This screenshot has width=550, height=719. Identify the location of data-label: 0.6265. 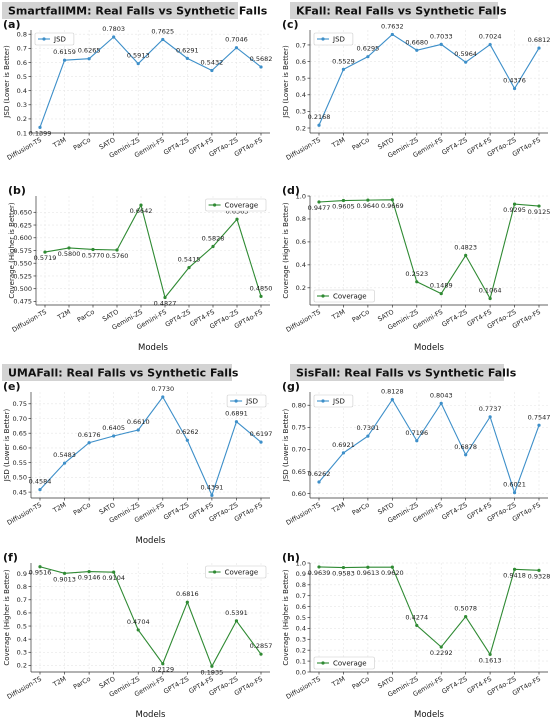
(89, 51).